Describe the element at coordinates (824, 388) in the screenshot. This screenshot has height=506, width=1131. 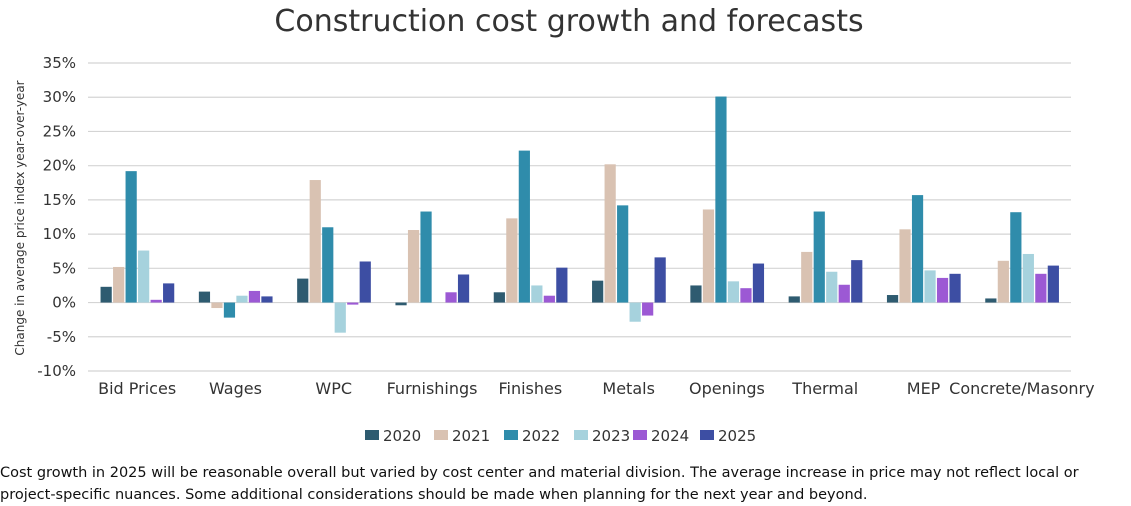
I see `x-tick-label: Thermal` at that location.